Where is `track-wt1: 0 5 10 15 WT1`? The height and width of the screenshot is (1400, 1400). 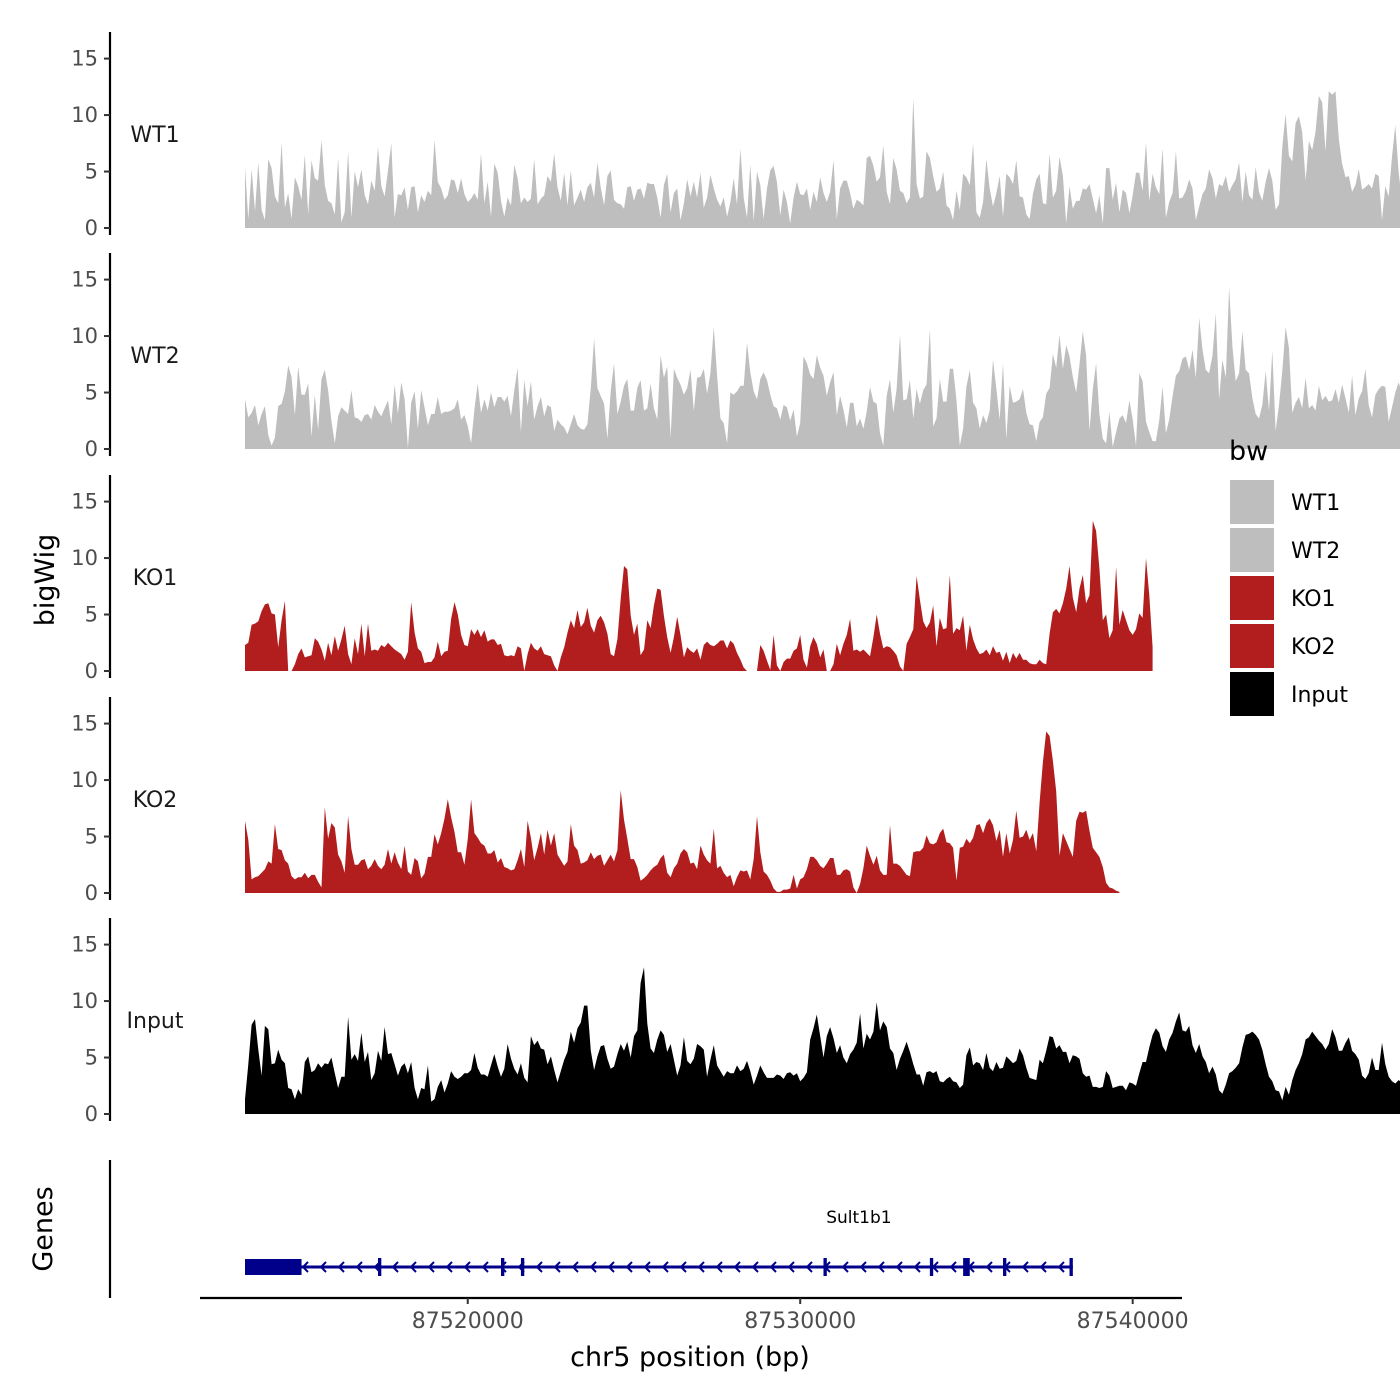
track-wt1: 0 5 10 15 WT1 is located at coordinates (735, 136).